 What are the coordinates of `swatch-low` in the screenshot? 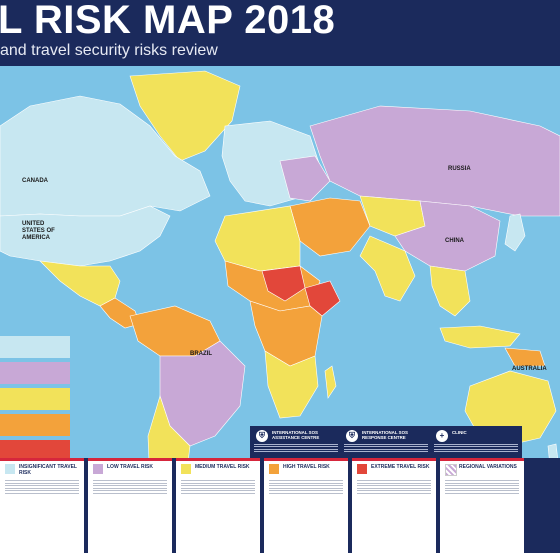 It's located at (98, 469).